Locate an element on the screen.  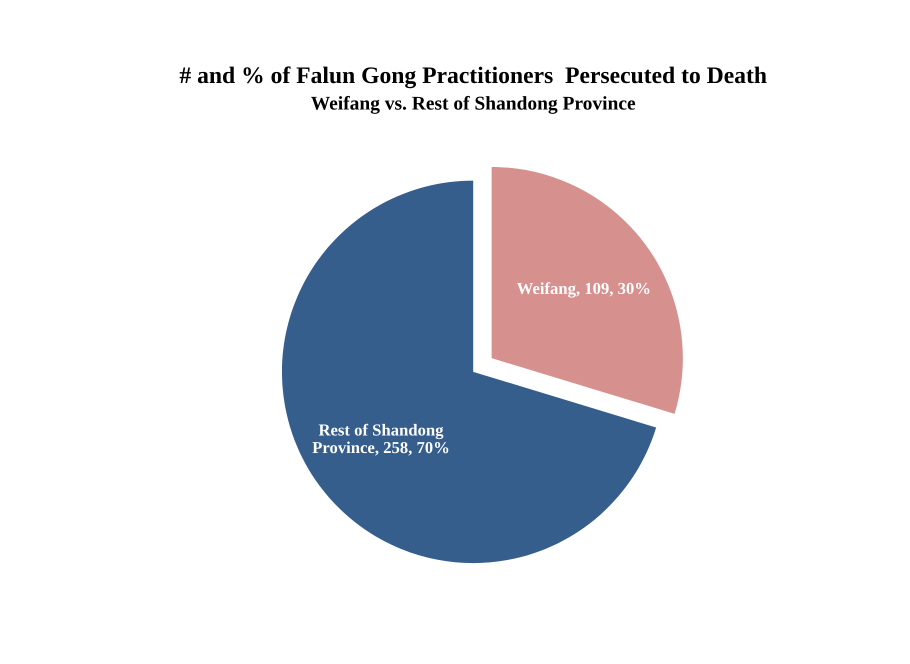
chart-subtitle: Weifang vs. Rest of Shandong Province is located at coordinates (473, 105).